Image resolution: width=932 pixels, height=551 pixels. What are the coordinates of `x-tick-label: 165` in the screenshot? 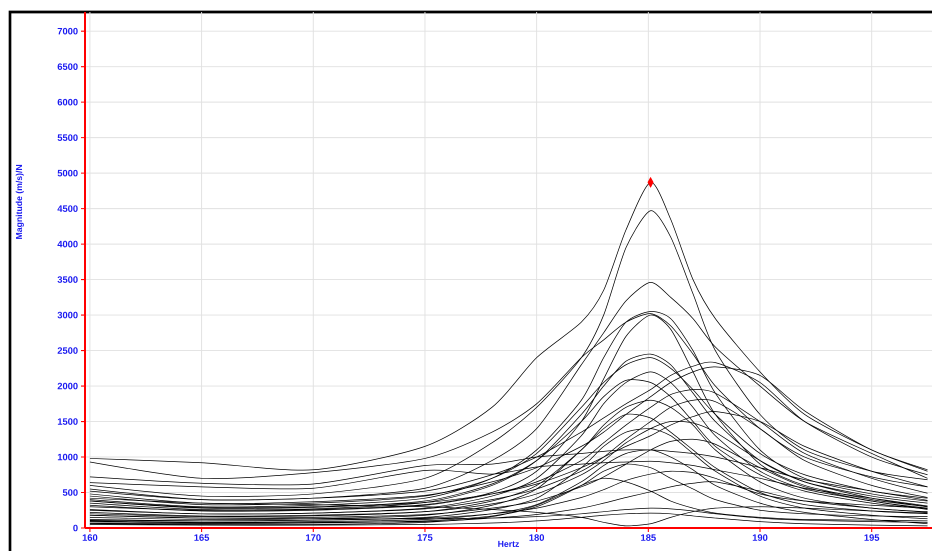 It's located at (202, 537).